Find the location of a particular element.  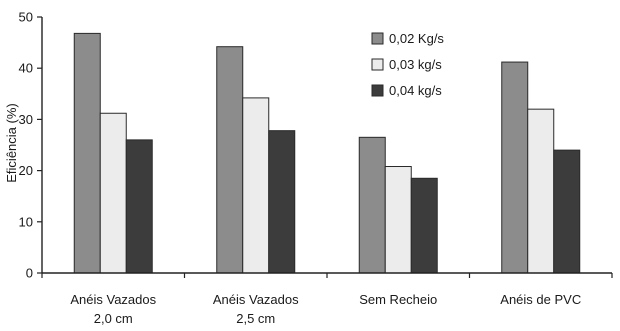

y-axis-title: Eficiência (%) is located at coordinates (11, 142).